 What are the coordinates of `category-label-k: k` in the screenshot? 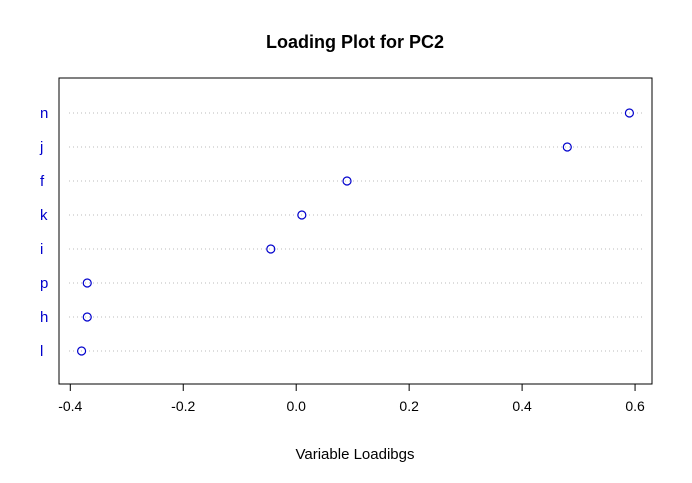 It's located at (44, 215).